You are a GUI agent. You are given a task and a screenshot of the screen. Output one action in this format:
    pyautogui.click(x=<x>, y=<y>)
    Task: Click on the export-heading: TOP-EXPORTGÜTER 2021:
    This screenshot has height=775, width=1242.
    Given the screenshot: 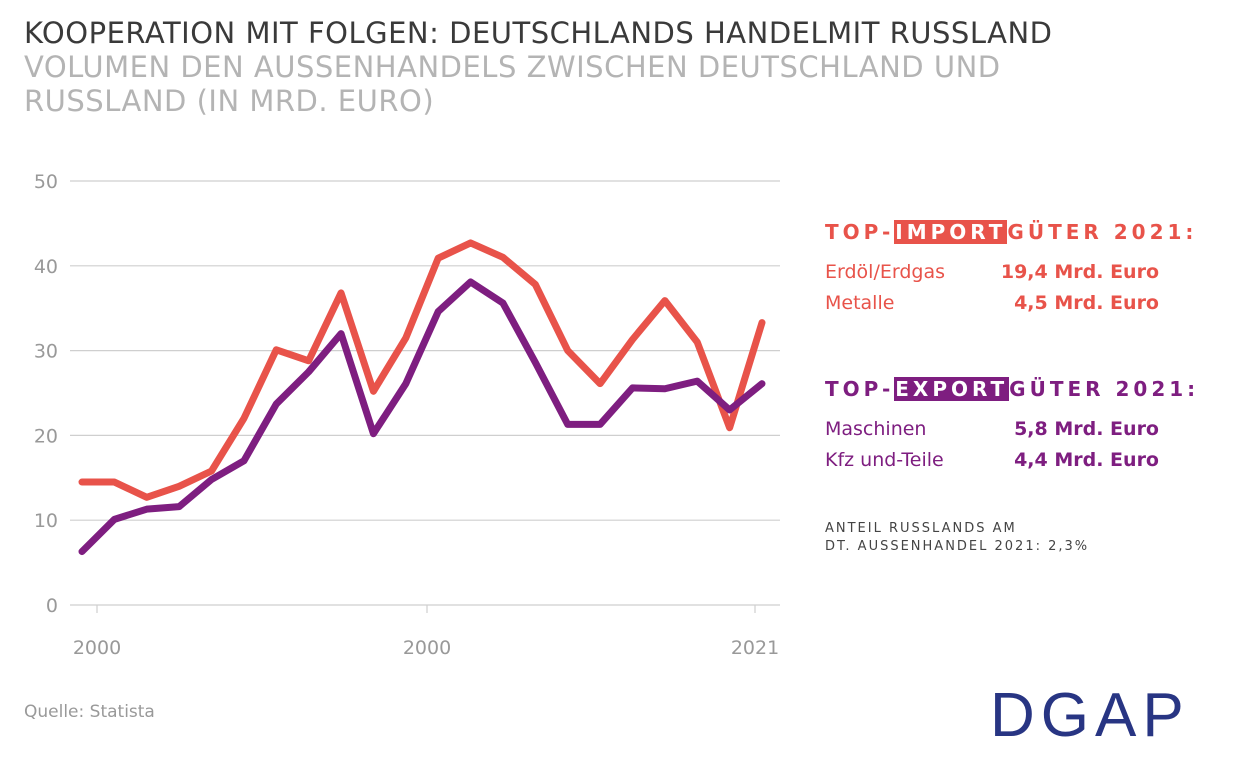 What is the action you would take?
    pyautogui.click(x=1012, y=389)
    